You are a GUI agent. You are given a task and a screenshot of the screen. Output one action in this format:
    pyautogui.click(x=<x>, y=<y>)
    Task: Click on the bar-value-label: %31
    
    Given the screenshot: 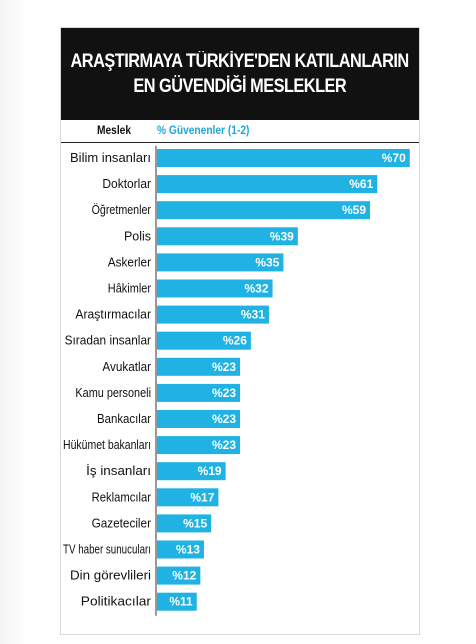 What is the action you would take?
    pyautogui.click(x=253, y=315)
    